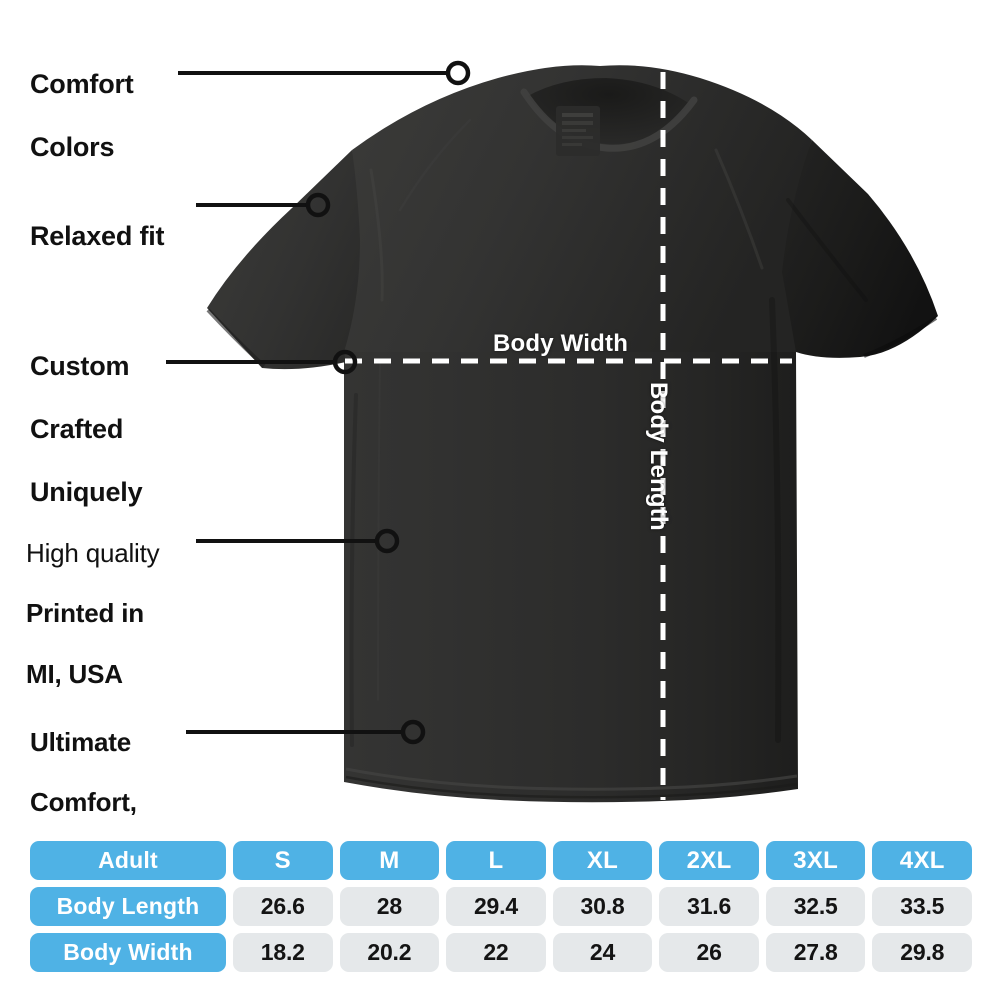  I want to click on callout-line: Ultimate, so click(80, 742).